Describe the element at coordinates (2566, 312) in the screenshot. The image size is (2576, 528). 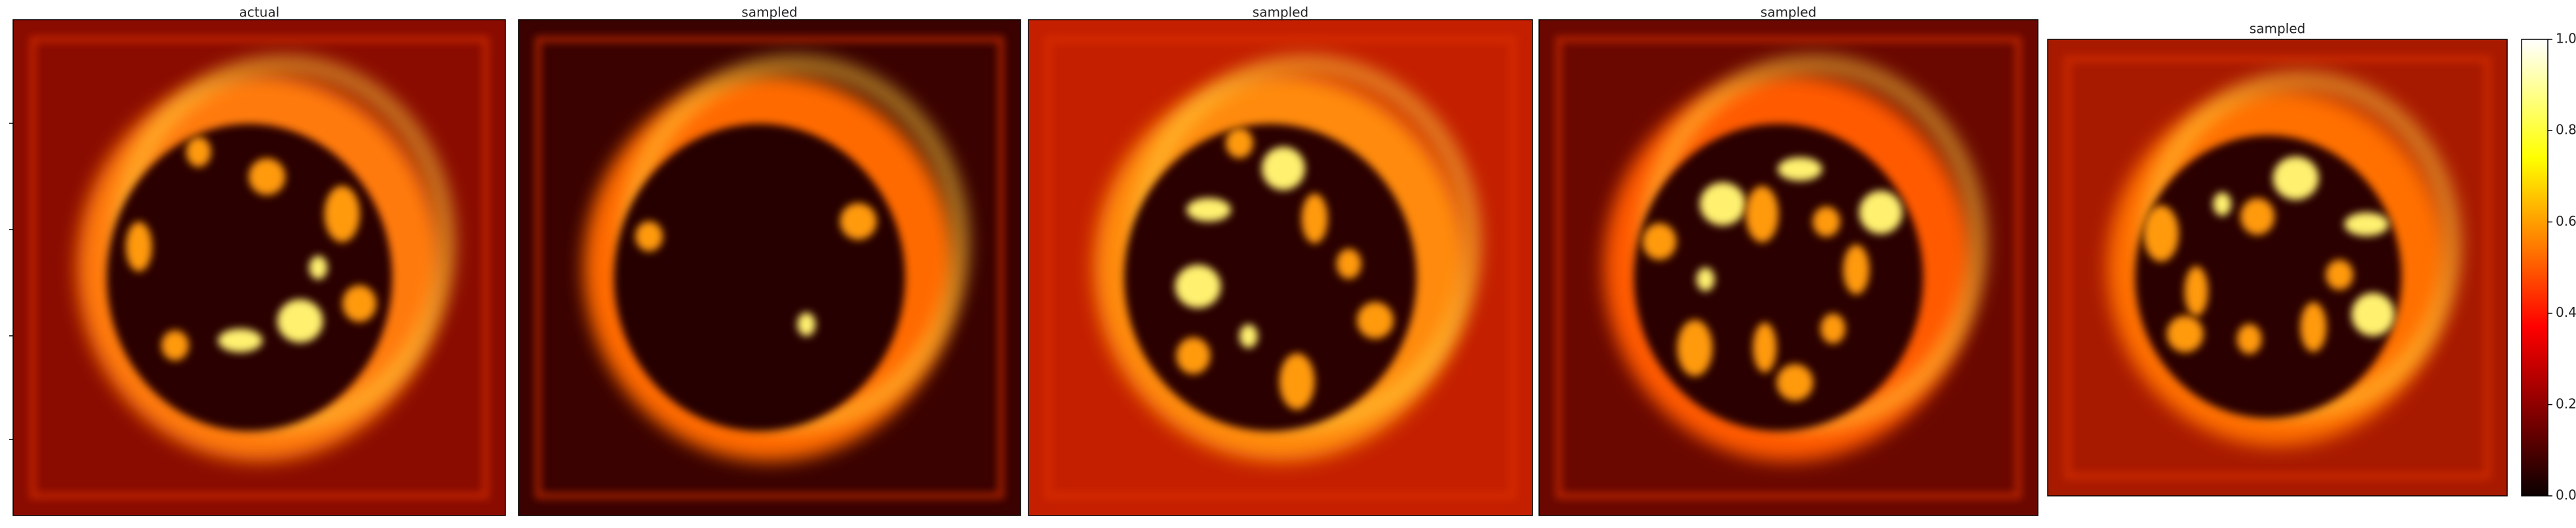
I see `colorbar-tick-label: 0.4` at that location.